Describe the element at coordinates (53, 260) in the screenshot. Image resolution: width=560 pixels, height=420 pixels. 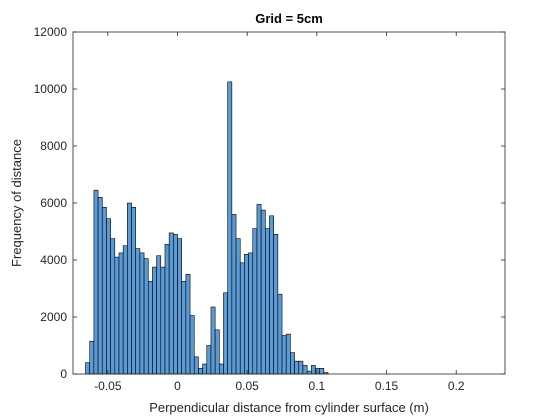
I see `y-tick-label: 4000` at that location.